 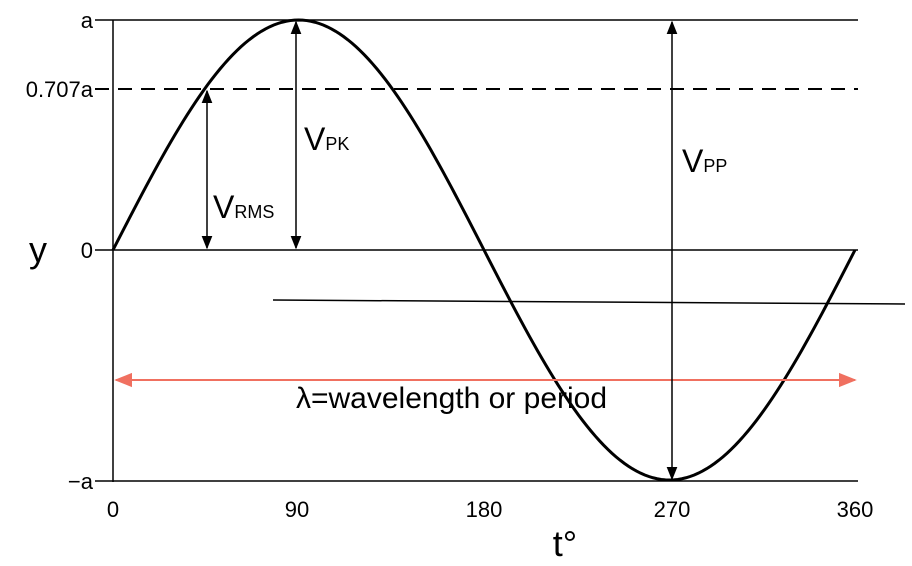 What do you see at coordinates (484, 509) in the screenshot?
I see `x-tick-180: 180` at bounding box center [484, 509].